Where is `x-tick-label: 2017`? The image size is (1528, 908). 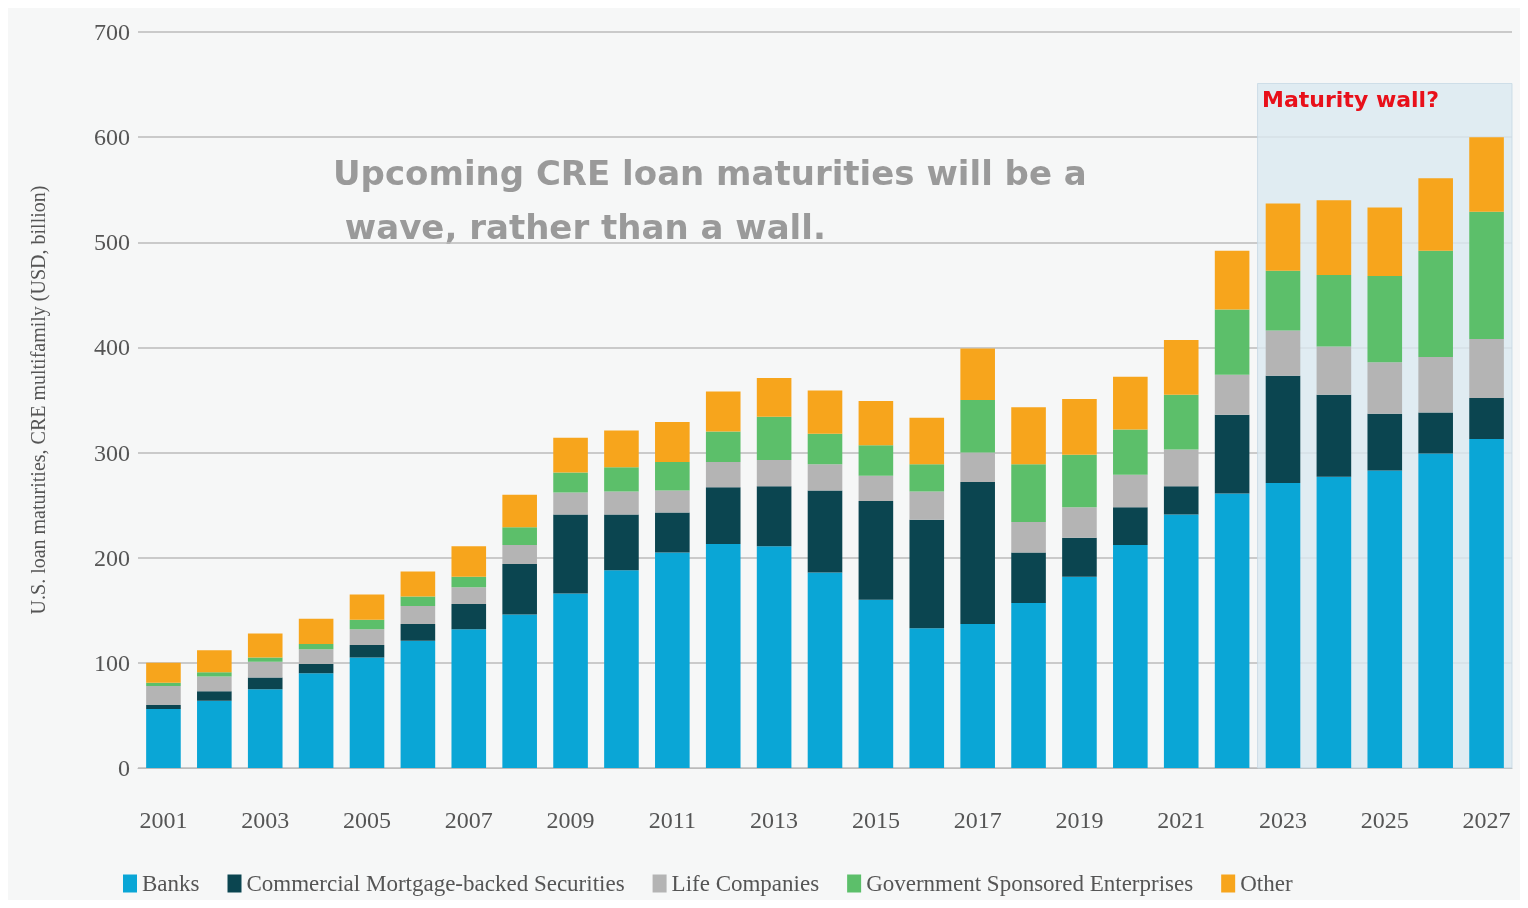
x-tick-label: 2017 is located at coordinates (977, 820).